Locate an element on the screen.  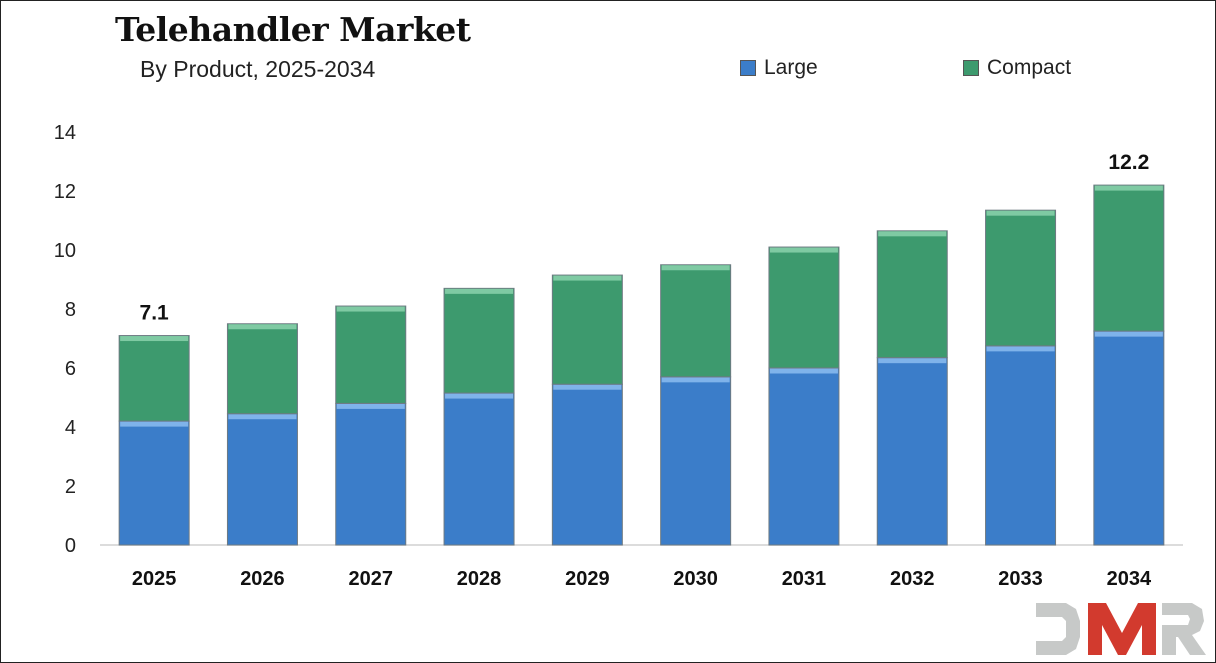
bar-highlight-compact-2029 is located at coordinates (587, 278).